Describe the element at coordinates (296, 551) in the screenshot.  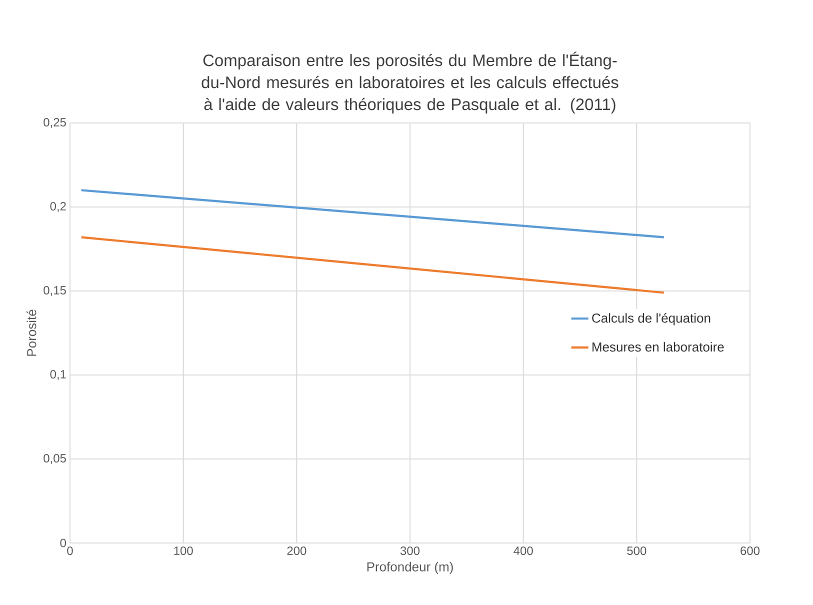
I see `x-tick-label: 200` at that location.